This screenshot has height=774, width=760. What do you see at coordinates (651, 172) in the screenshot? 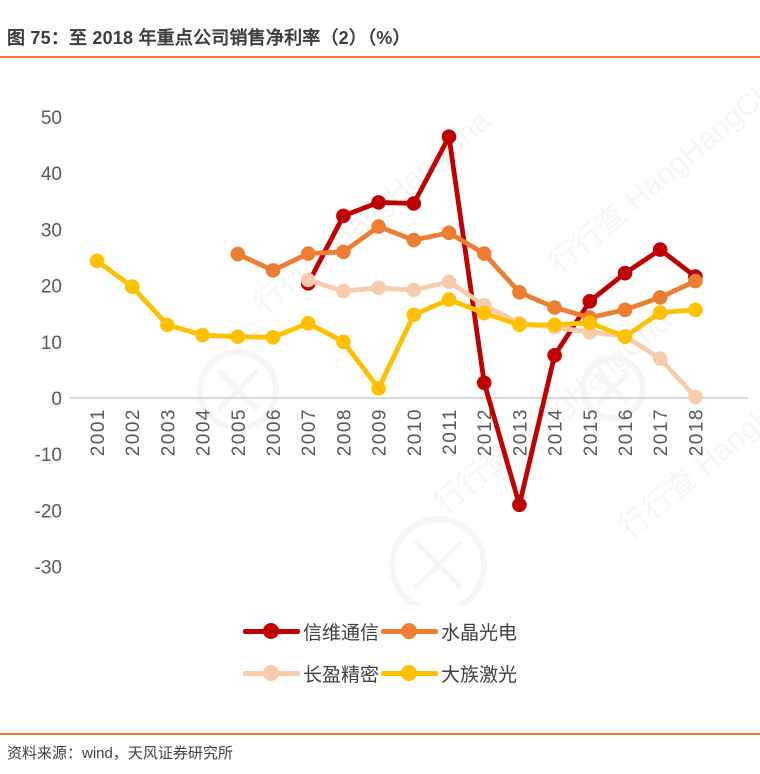
I see `svg-text: 行行查 HangHangCha` at bounding box center [651, 172].